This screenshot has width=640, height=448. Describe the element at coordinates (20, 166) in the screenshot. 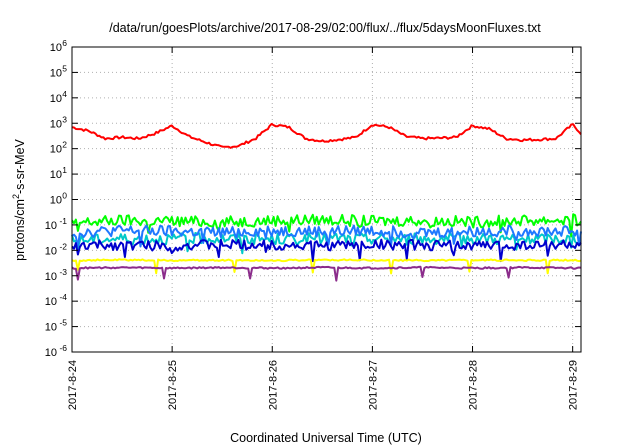

I see `y-axis-label-rest: -s-sr-MeV` at that location.